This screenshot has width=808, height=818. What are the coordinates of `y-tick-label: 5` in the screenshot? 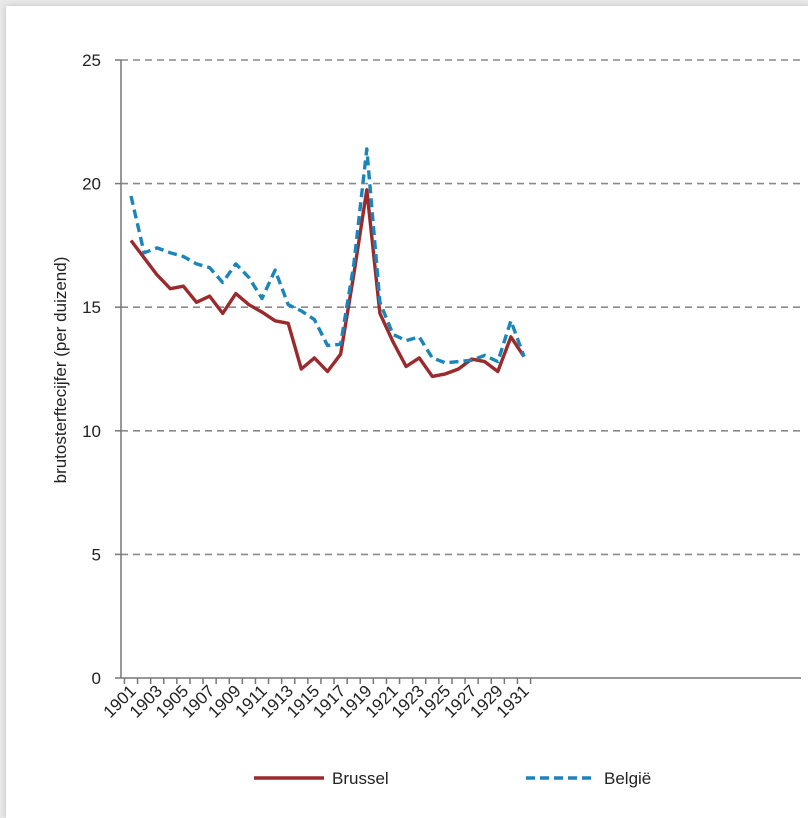 It's located at (96, 554).